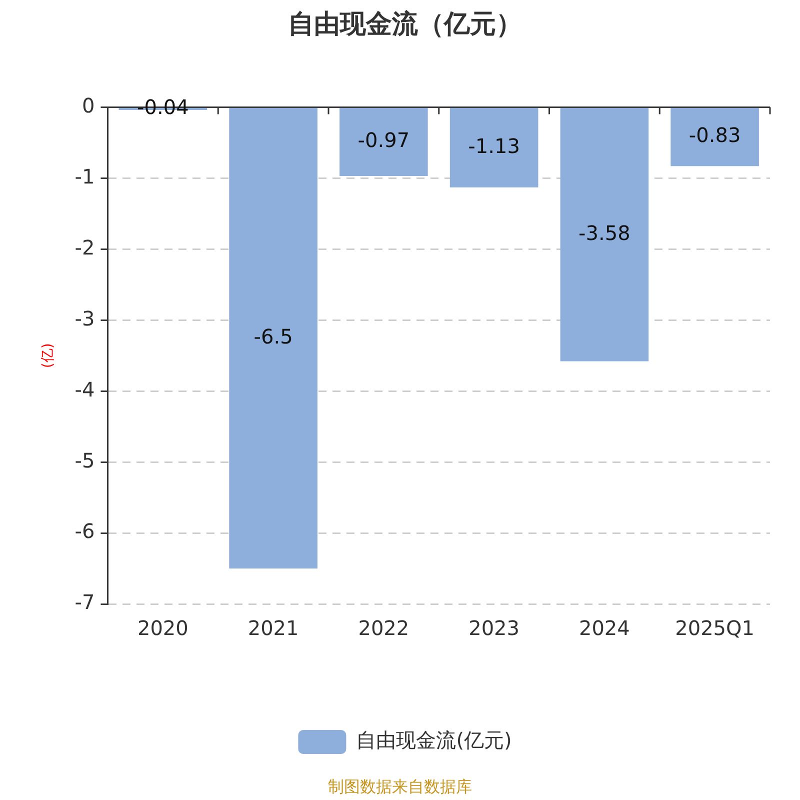  Describe the element at coordinates (434, 740) in the screenshot. I see `legend-label: 自由现金流(亿元)` at that location.